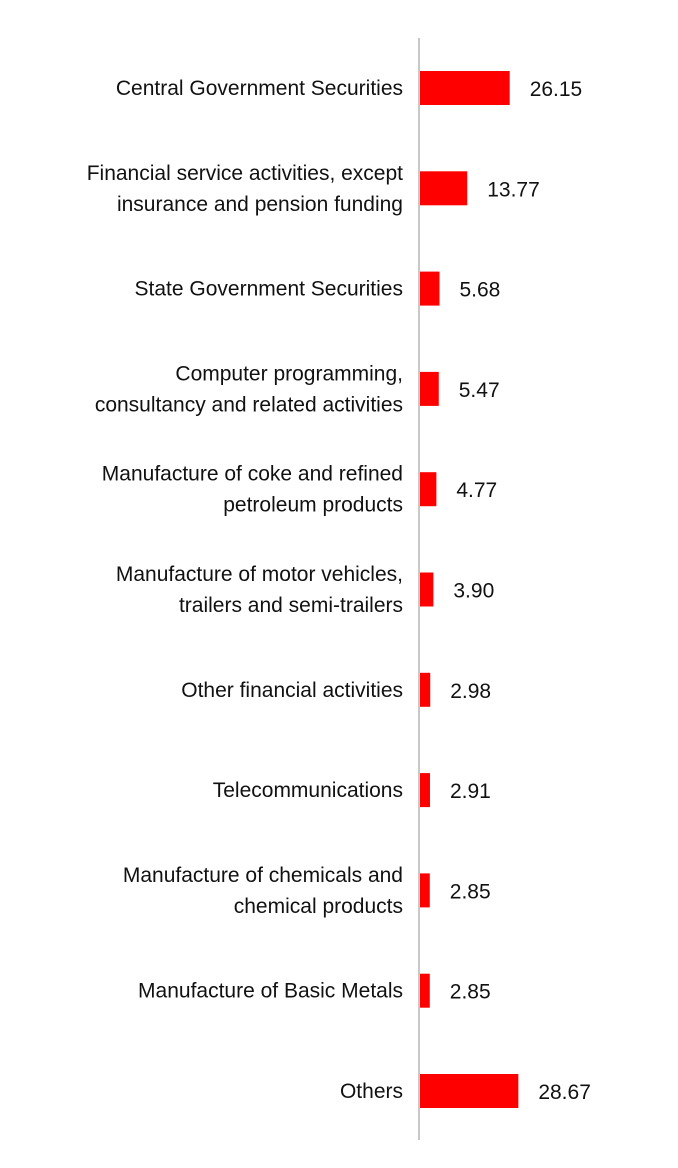 The height and width of the screenshot is (1168, 678). I want to click on category-label-line: Financial service activities, except, so click(245, 173).